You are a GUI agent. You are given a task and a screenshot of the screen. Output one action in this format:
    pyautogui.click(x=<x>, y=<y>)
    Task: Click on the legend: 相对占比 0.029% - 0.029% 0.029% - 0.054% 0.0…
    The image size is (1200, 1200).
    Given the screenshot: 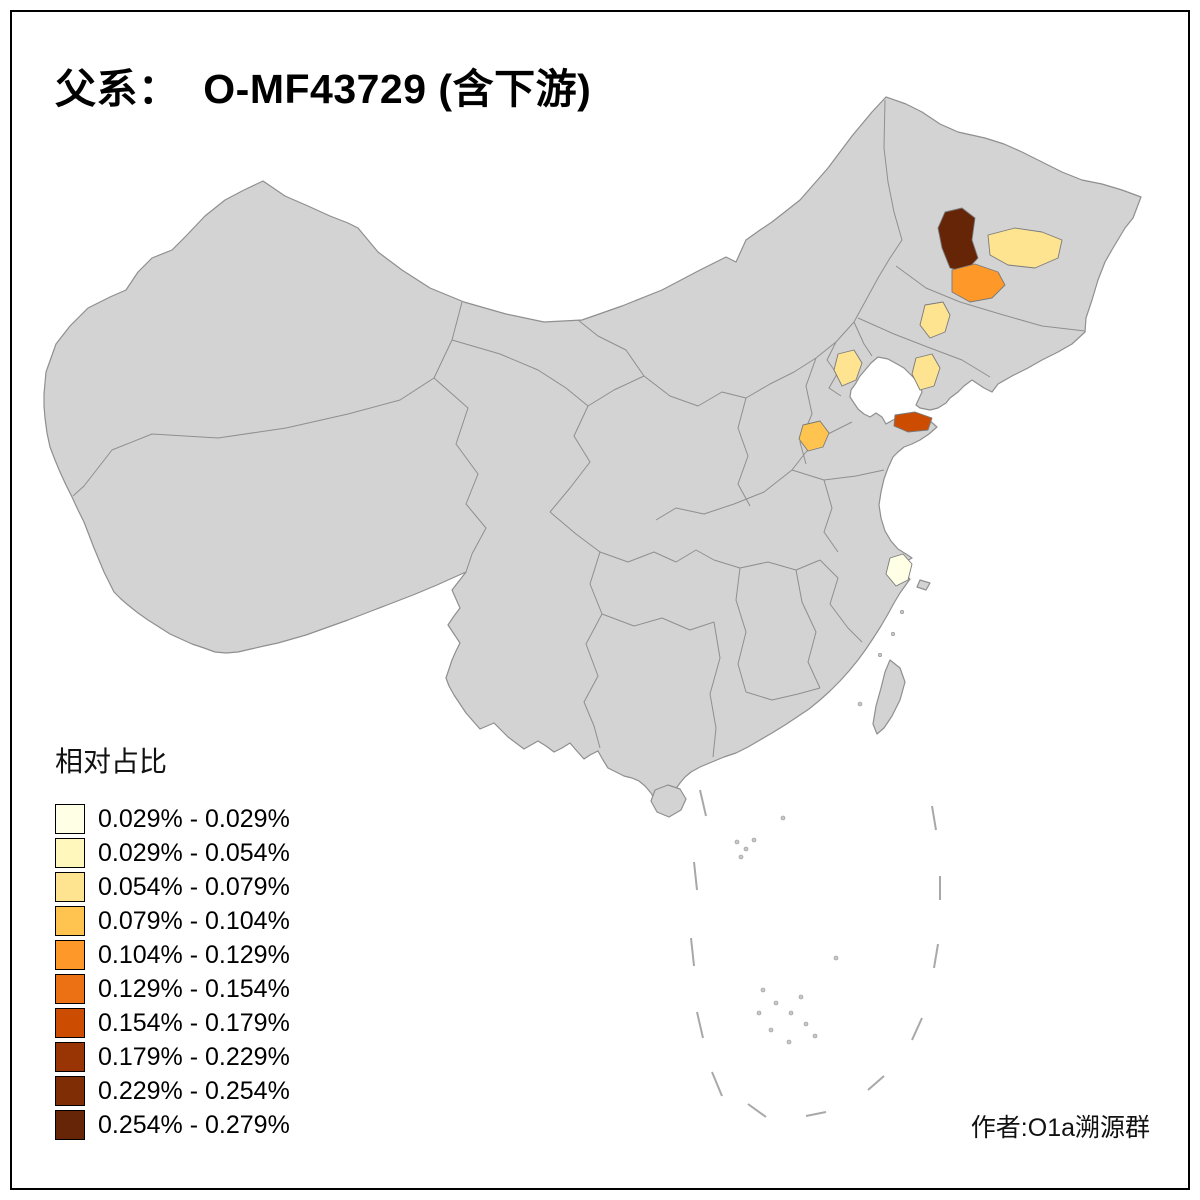 What is the action you would take?
    pyautogui.click(x=172, y=942)
    